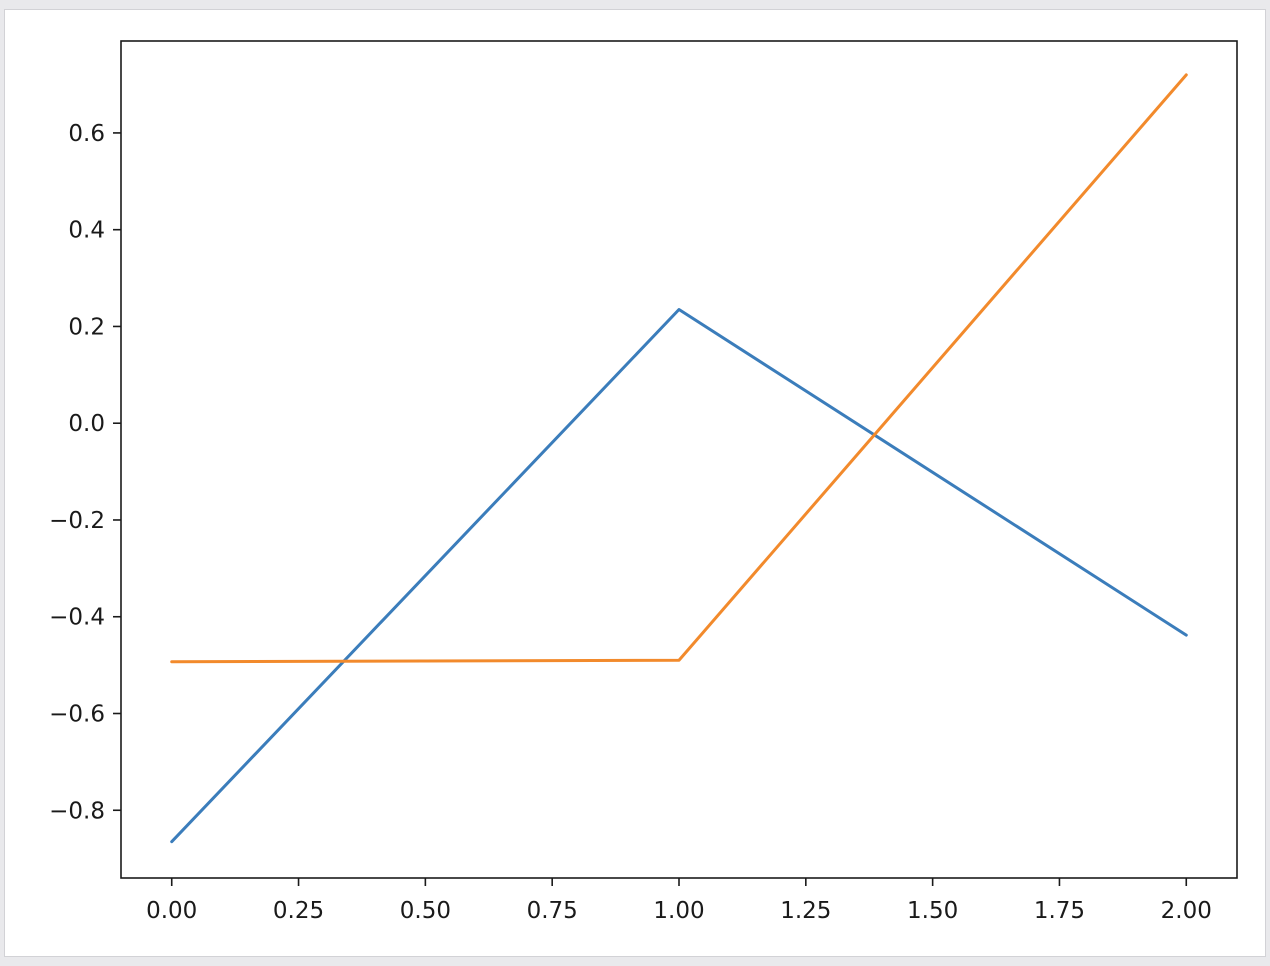 Image resolution: width=1270 pixels, height=966 pixels. What do you see at coordinates (77, 811) in the screenshot?
I see `y-tick-label: −0.8` at bounding box center [77, 811].